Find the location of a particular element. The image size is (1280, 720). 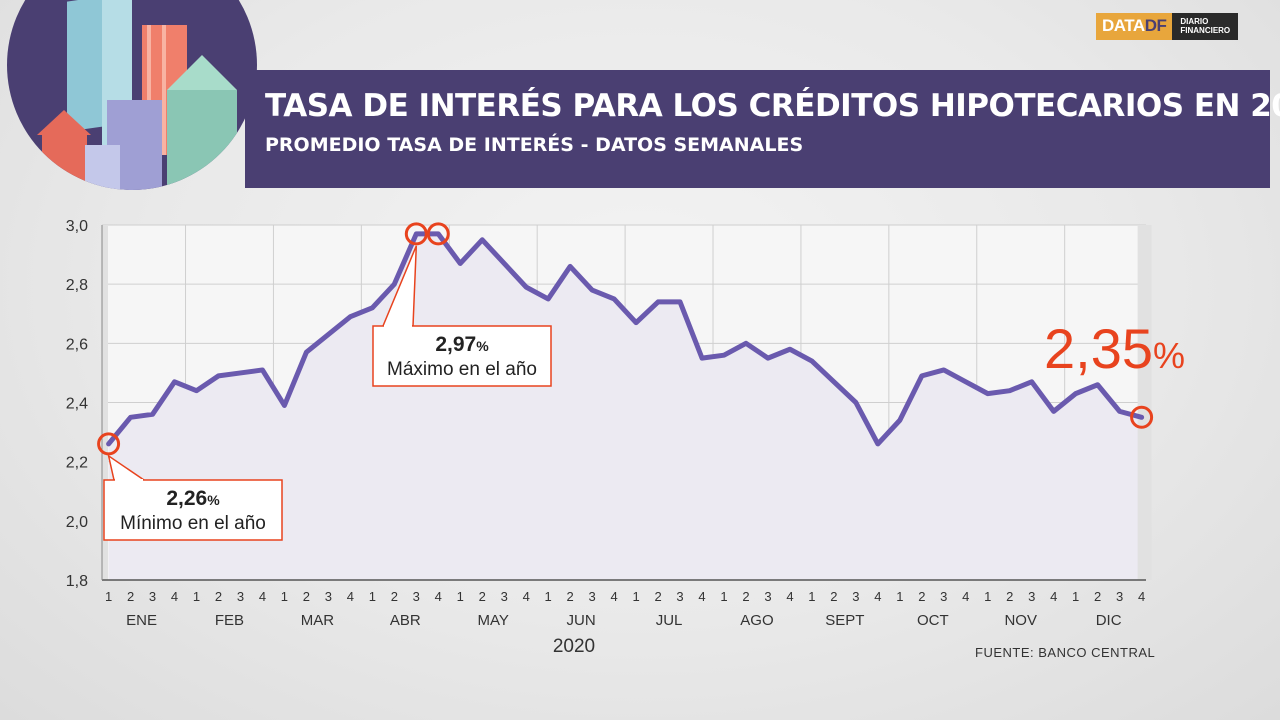

y-tick-label: 2,4 is located at coordinates (77, 404).